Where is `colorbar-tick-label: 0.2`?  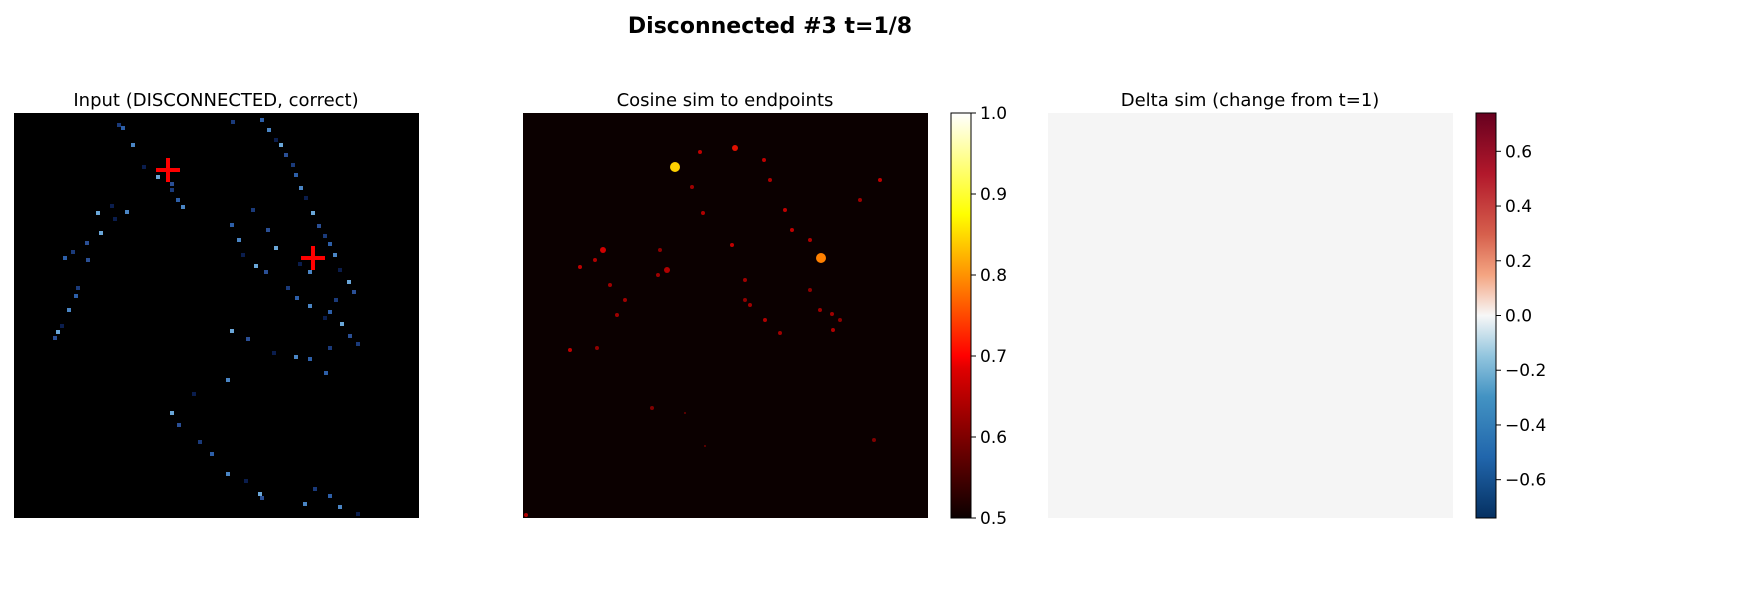 colorbar-tick-label: 0.2 is located at coordinates (1518, 262).